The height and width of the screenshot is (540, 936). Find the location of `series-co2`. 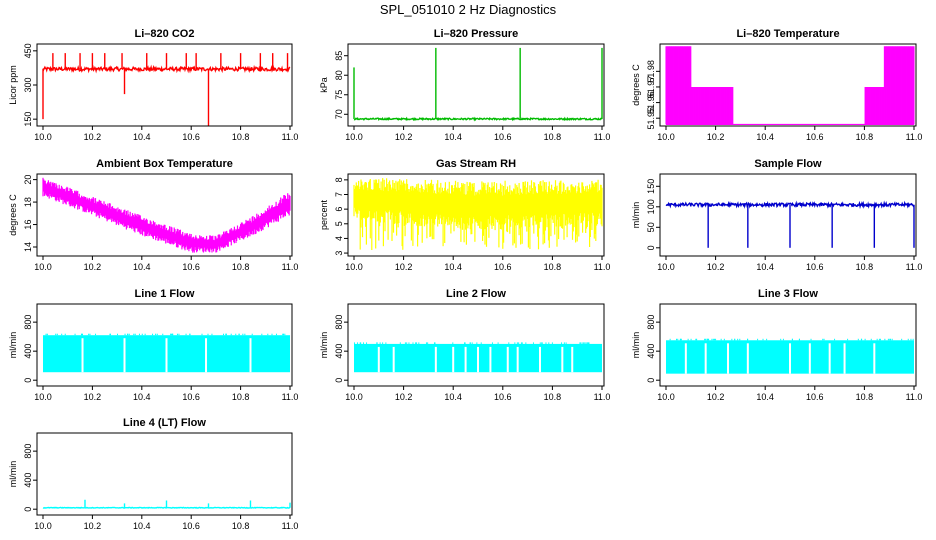

series-co2 is located at coordinates (166, 89).